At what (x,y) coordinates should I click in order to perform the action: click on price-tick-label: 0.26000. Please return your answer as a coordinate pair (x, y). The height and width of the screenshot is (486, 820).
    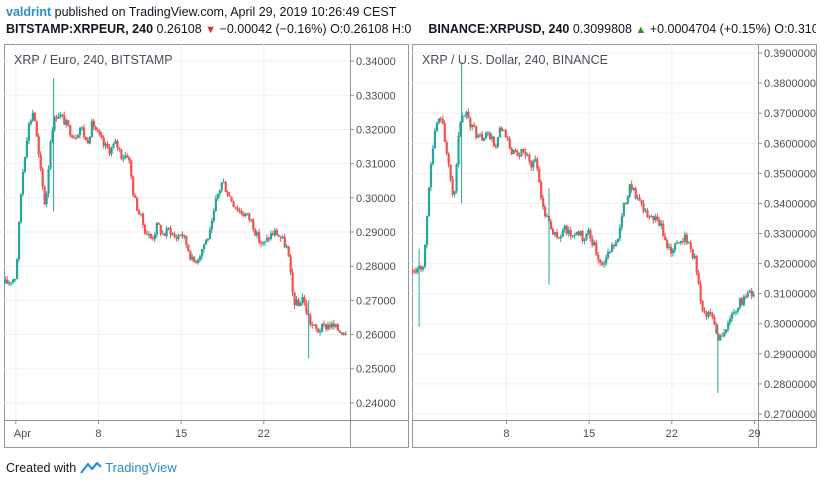
    Looking at the image, I should click on (376, 336).